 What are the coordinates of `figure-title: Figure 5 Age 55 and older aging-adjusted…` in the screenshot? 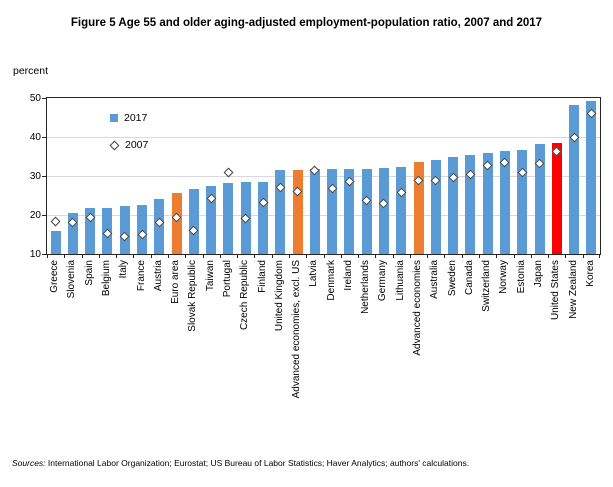 It's located at (306, 23).